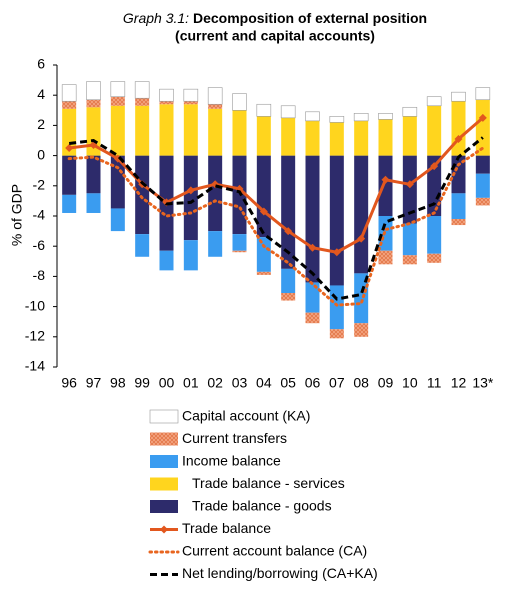 Image resolution: width=527 pixels, height=615 pixels. What do you see at coordinates (191, 383) in the screenshot?
I see `x-tick-label: 01` at bounding box center [191, 383].